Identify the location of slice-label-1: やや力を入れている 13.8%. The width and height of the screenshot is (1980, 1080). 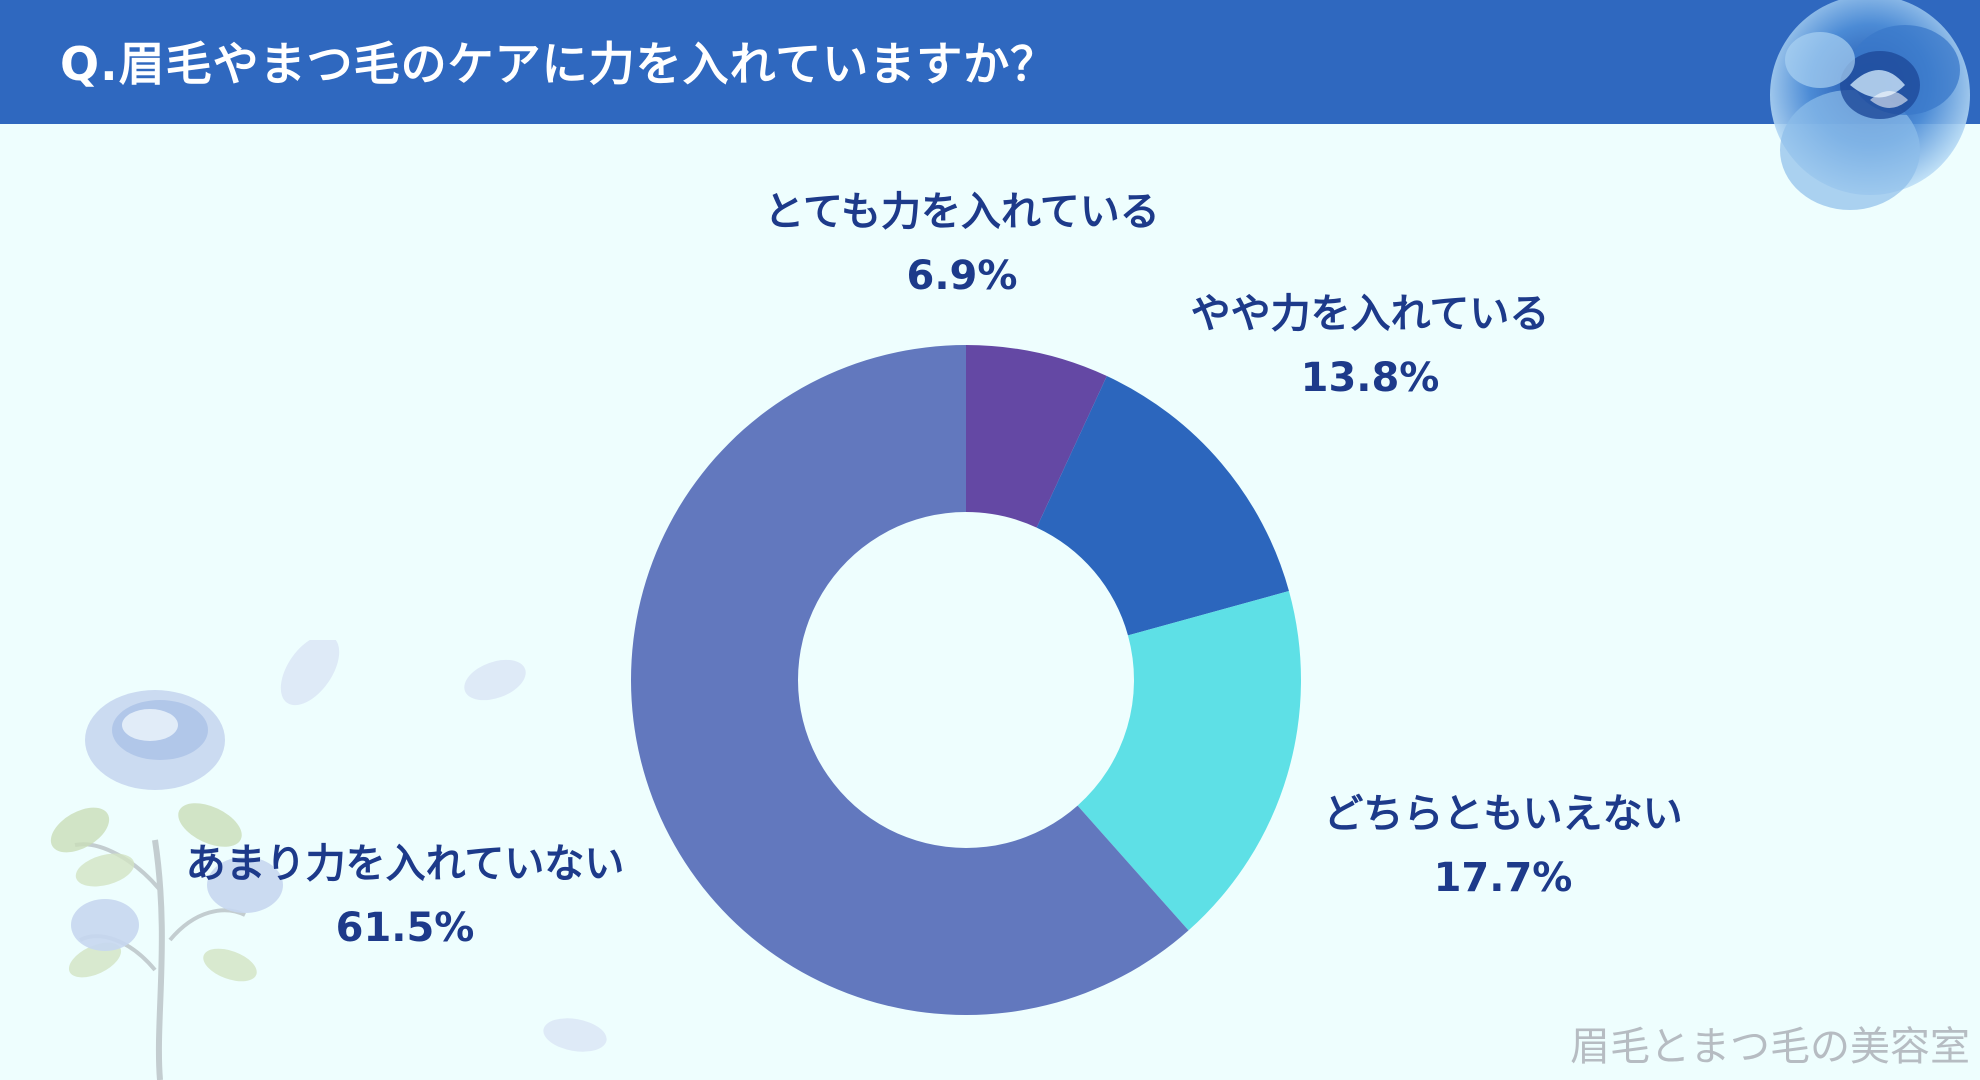
(1370, 346).